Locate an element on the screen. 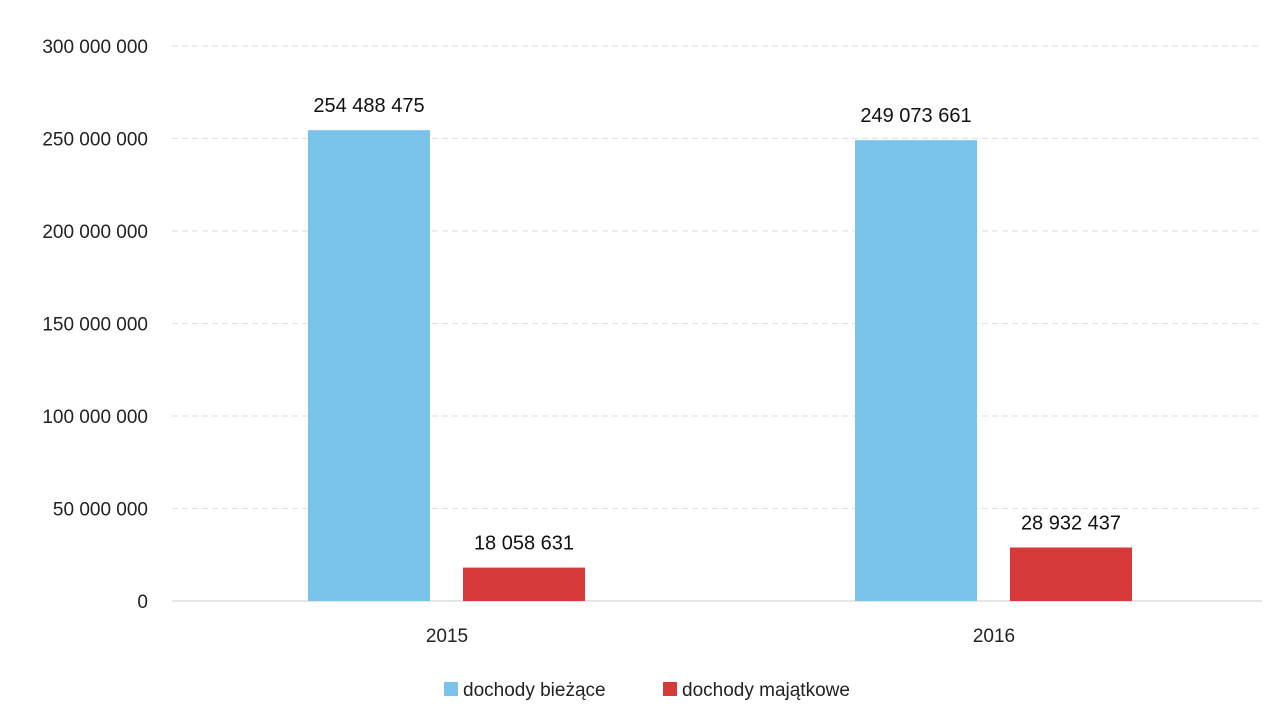 The height and width of the screenshot is (726, 1284). x-axis-categories: 2015 2016 is located at coordinates (720, 636).